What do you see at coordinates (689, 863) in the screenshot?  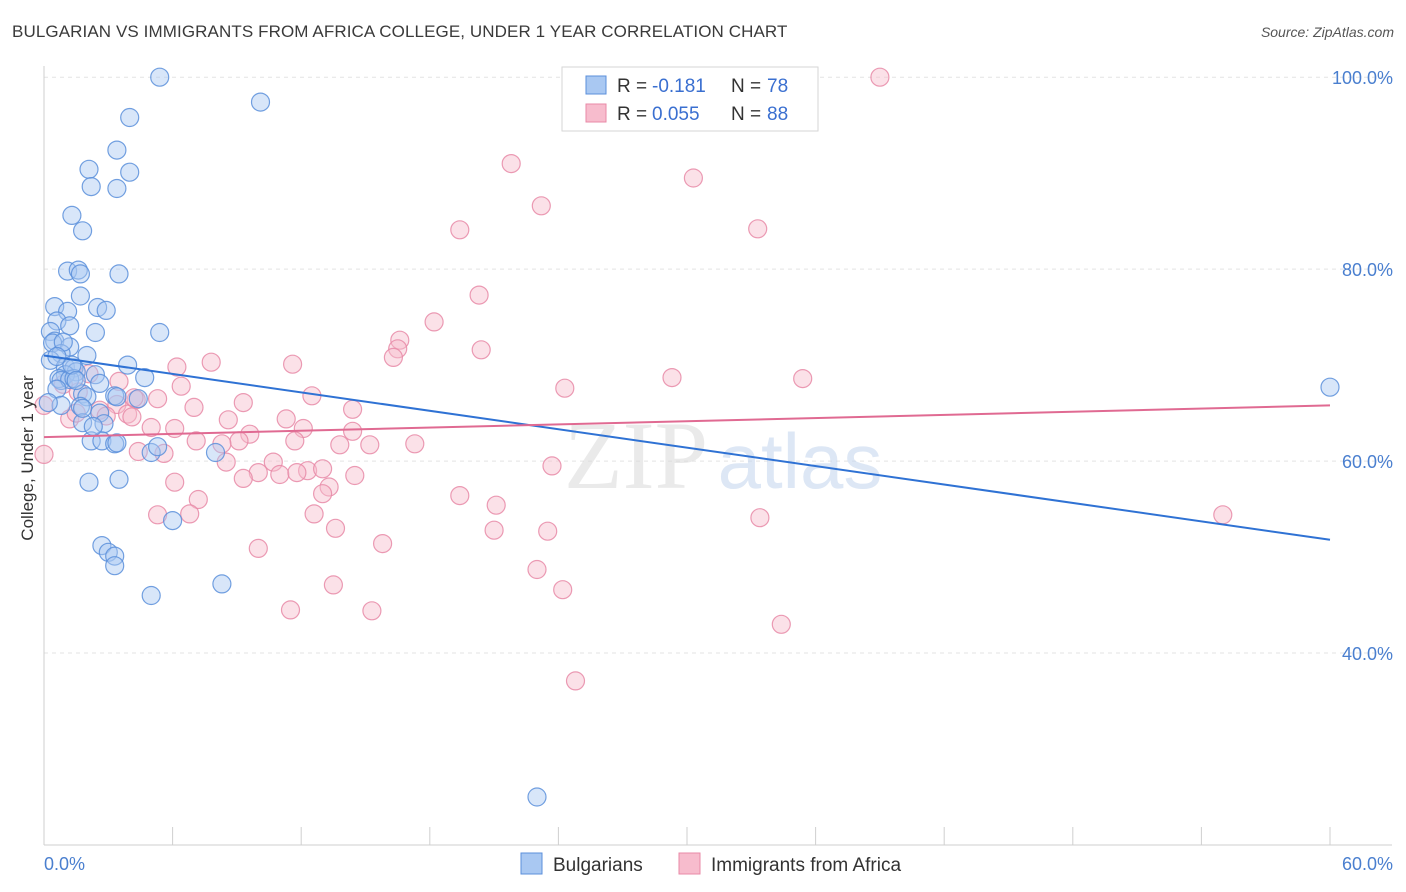 I see `legend-bottom-swatch-africa` at bounding box center [689, 863].